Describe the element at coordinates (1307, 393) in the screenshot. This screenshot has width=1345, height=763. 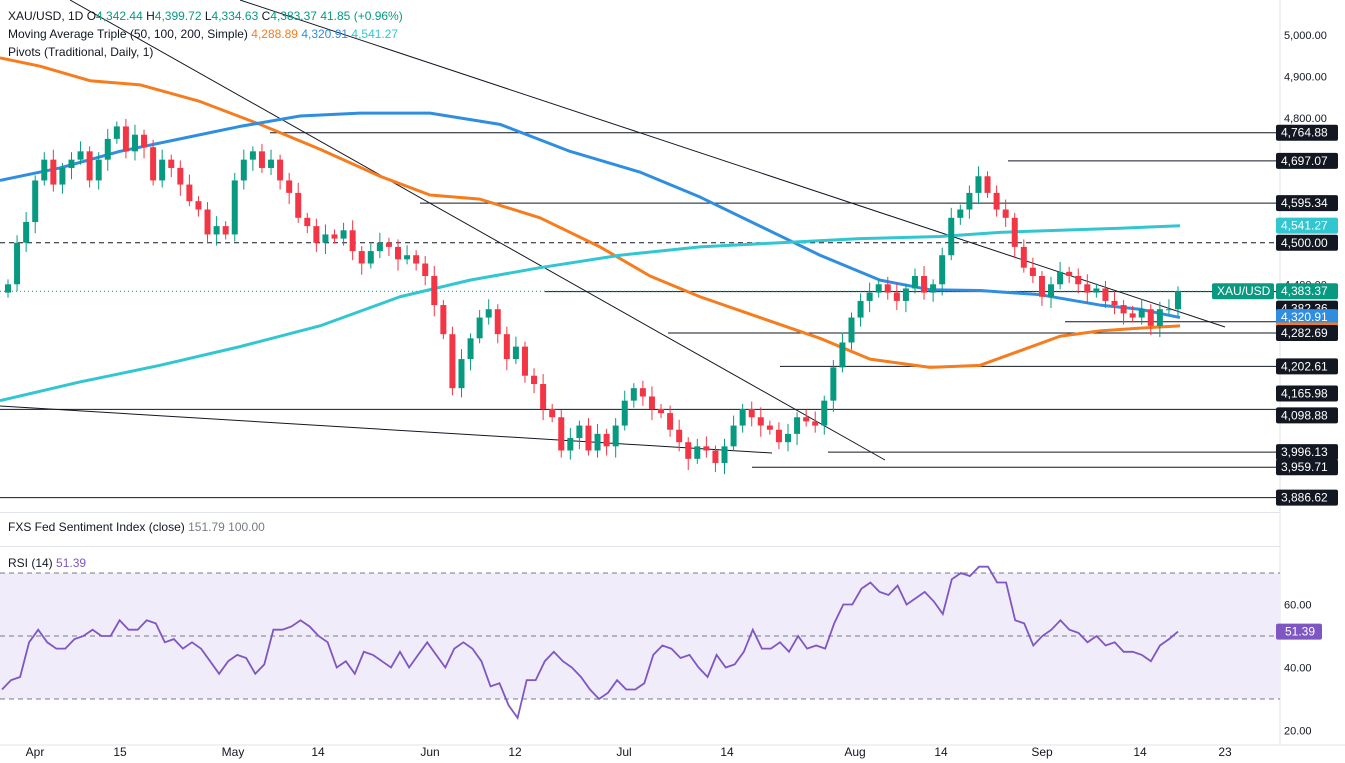
I see `price-label: 4,165.98` at that location.